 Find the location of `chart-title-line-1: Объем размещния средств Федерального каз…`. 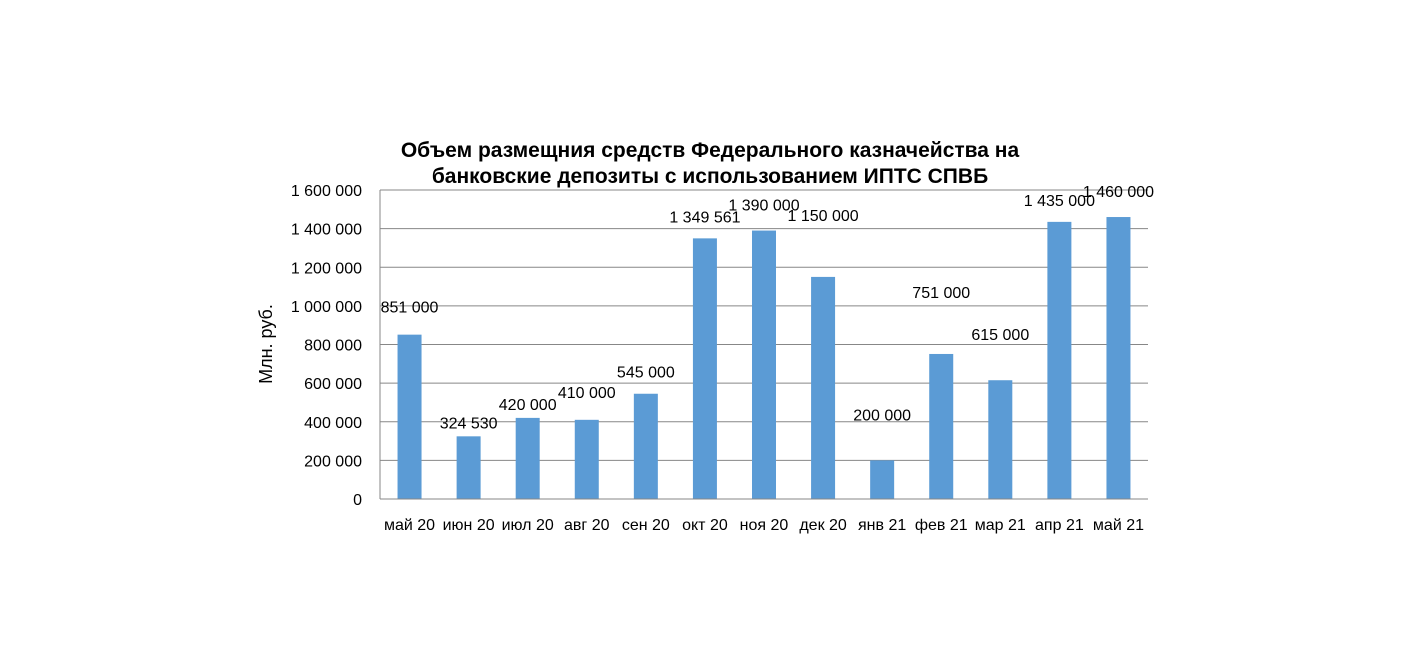

chart-title-line-1: Объем размещния средств Федерального каз… is located at coordinates (710, 150).